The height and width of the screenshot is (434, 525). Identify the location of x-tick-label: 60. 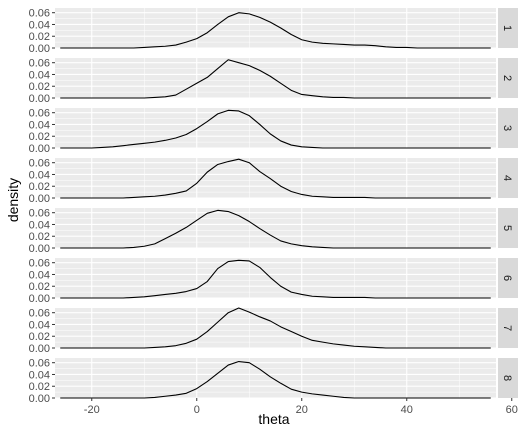
(512, 410).